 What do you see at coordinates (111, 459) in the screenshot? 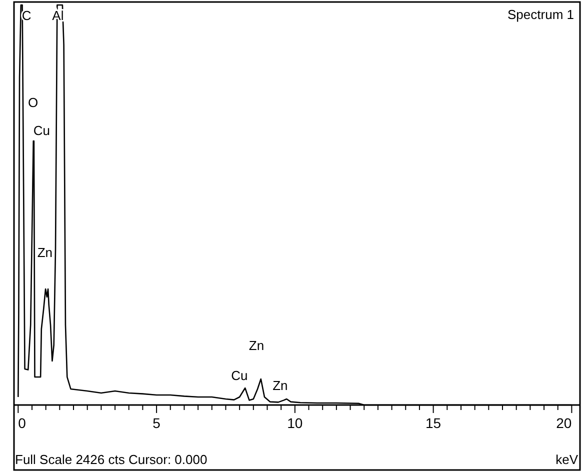
I see `text: Full Scale 2426 cts Cursor: 0.000` at bounding box center [111, 459].